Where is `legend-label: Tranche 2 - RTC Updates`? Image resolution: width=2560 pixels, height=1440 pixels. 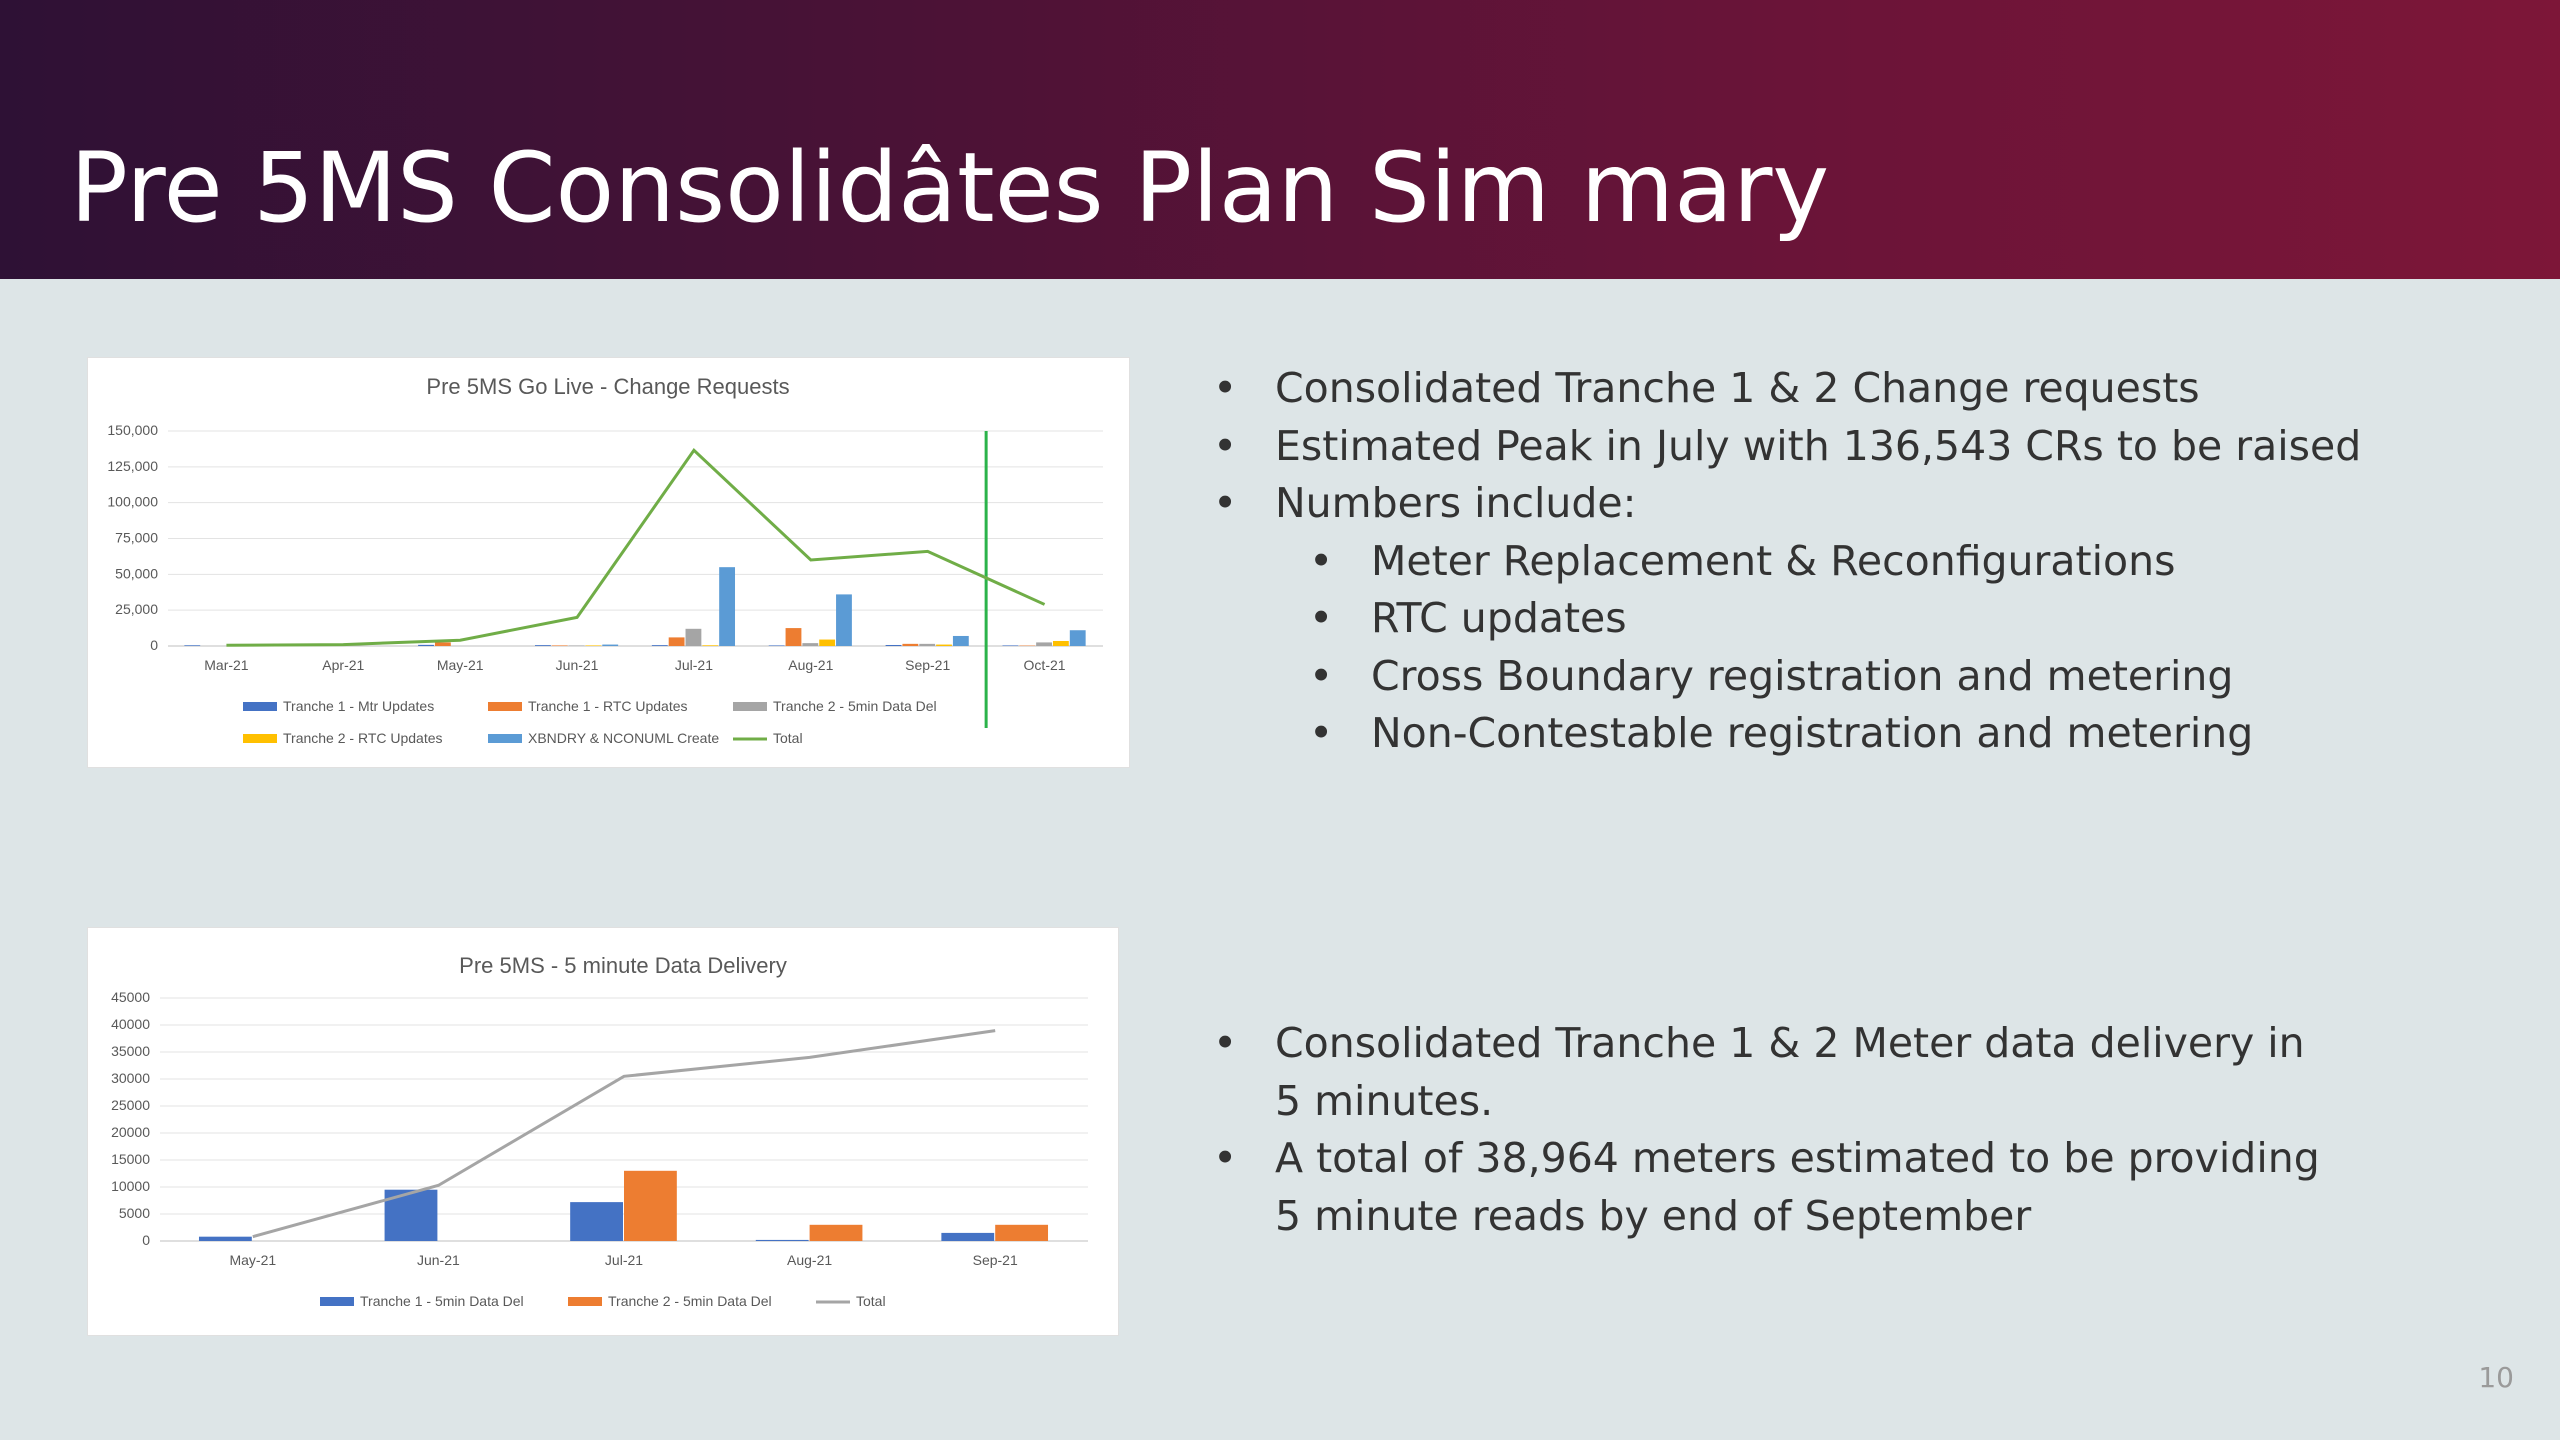 legend-label: Tranche 2 - RTC Updates is located at coordinates (363, 738).